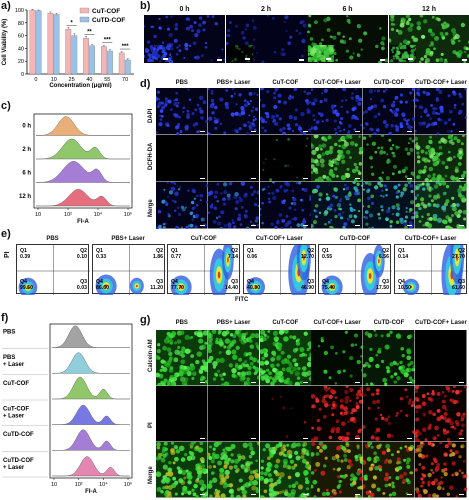 The image size is (469, 500). Describe the element at coordinates (19, 11) in the screenshot. I see `y-tick-label: 100` at that location.